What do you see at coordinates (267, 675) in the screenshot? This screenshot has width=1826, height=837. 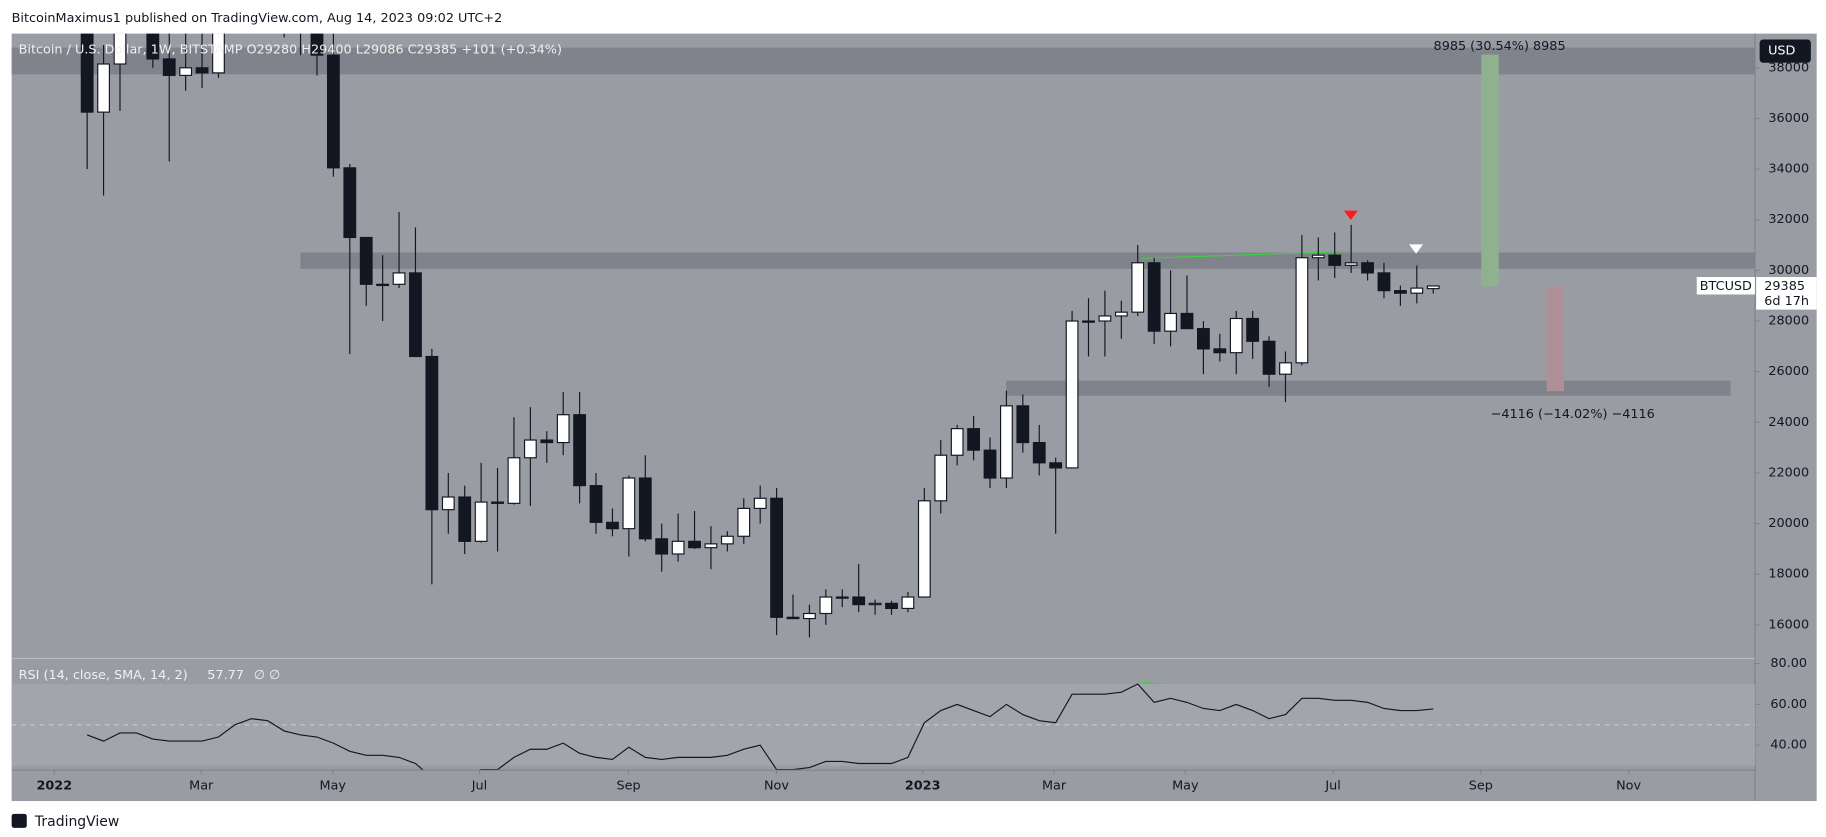 I see `rsi-extra: ∅ ∅` at bounding box center [267, 675].